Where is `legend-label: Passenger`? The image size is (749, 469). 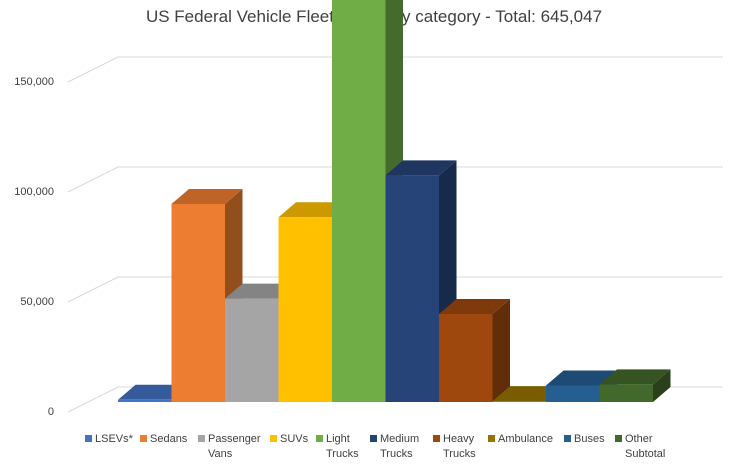 legend-label: Passenger is located at coordinates (234, 439).